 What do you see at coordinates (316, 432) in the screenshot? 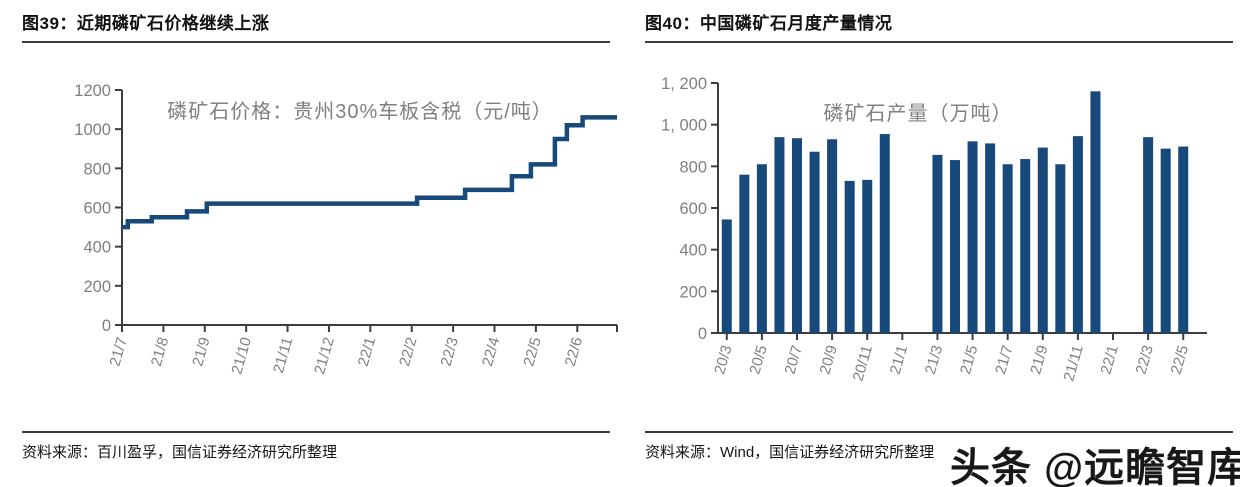
I see `figure39-footer-rule` at bounding box center [316, 432].